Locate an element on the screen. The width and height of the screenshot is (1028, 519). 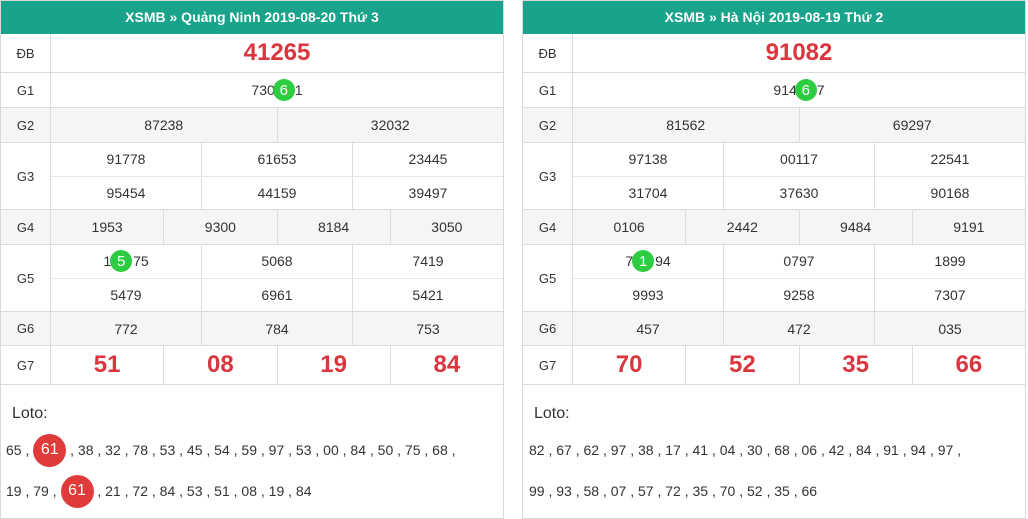
g4-number: 9191 is located at coordinates (968, 227).